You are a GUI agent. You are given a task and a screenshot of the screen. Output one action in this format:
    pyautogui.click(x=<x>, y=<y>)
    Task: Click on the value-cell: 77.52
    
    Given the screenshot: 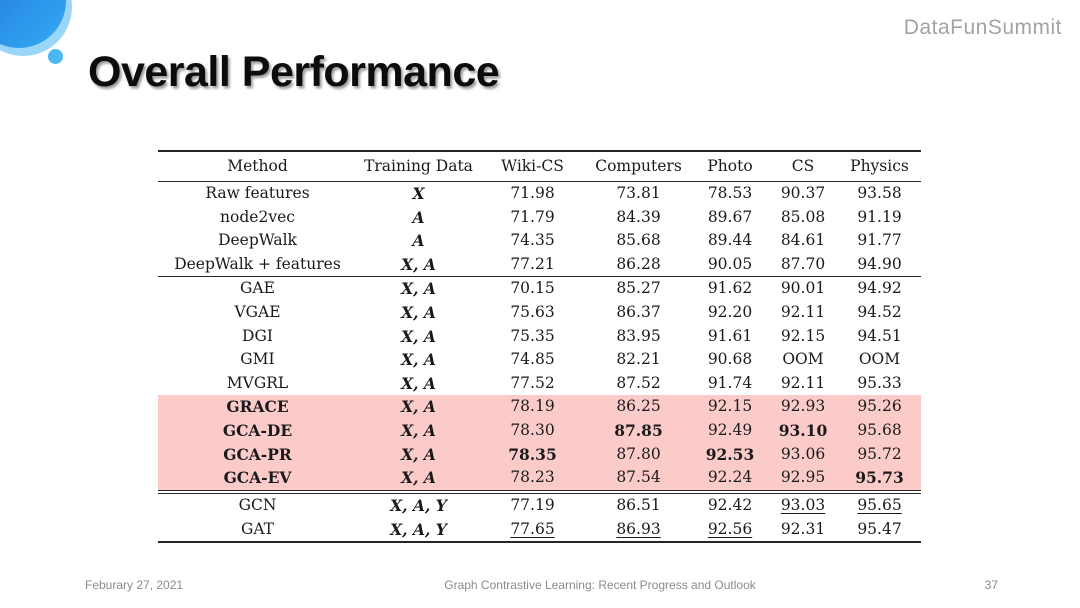 What is the action you would take?
    pyautogui.click(x=532, y=382)
    